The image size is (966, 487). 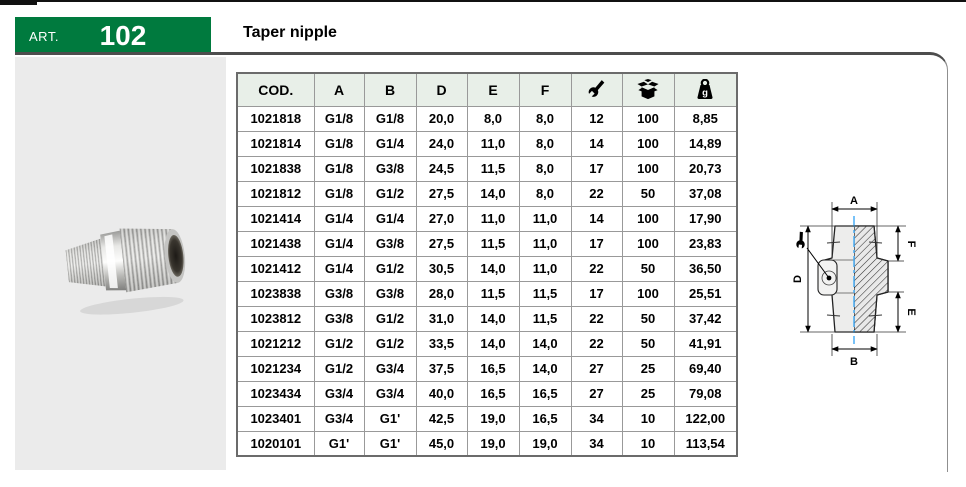 What do you see at coordinates (705, 92) in the screenshot?
I see `weight-icon-letter: g` at bounding box center [705, 92].